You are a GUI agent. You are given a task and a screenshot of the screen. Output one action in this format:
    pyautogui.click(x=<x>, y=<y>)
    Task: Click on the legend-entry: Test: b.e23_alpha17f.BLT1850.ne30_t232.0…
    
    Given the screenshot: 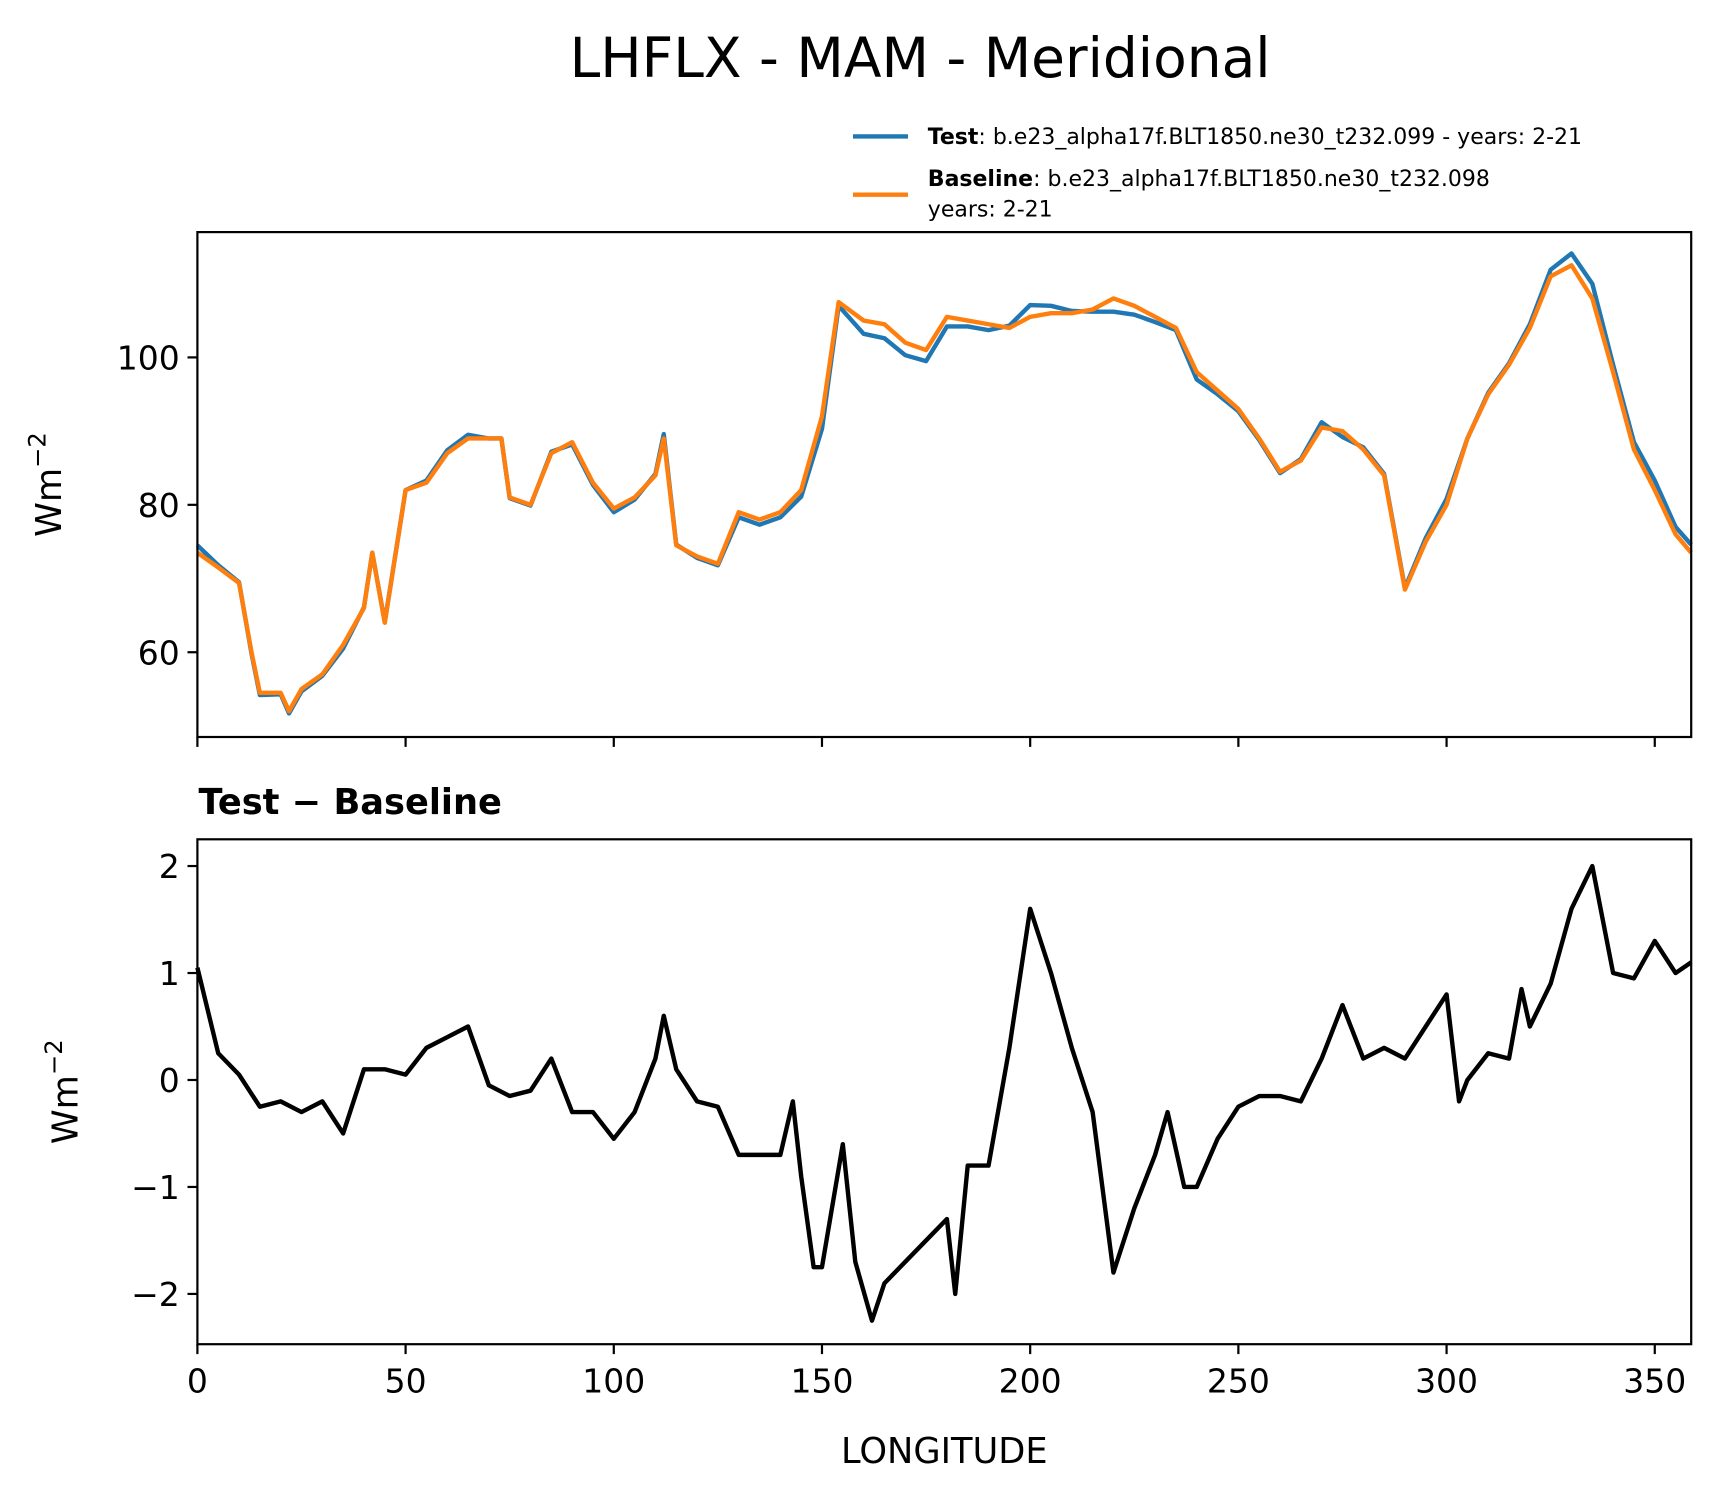 What is the action you would take?
    pyautogui.click(x=1255, y=137)
    